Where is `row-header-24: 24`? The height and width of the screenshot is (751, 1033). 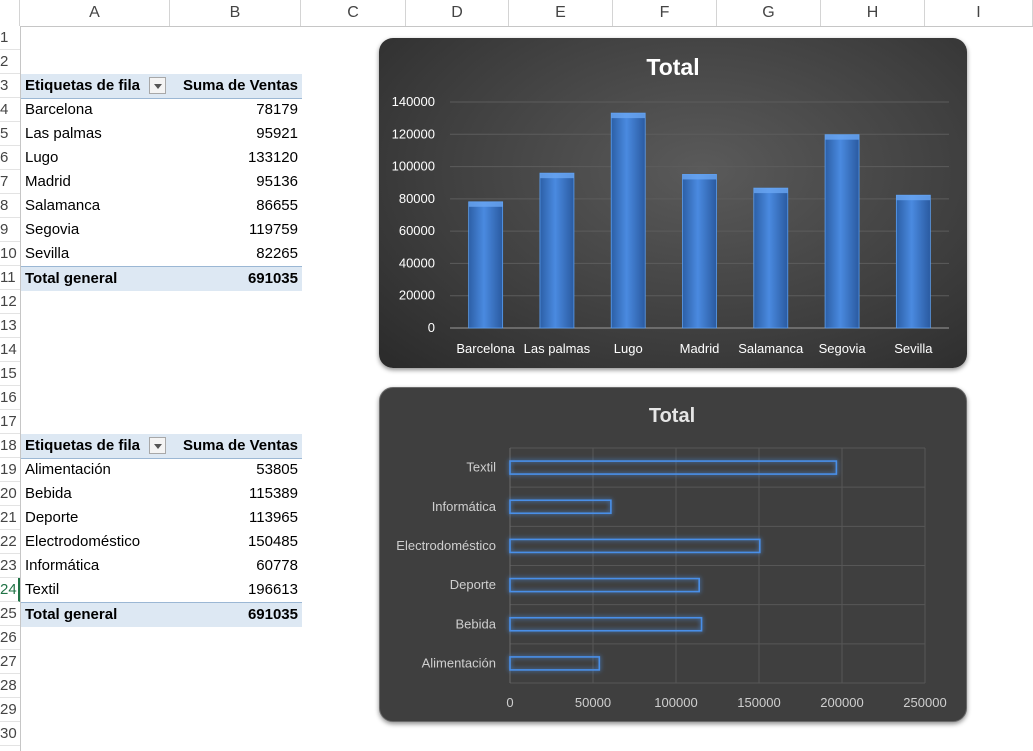
row-header-24: 24 is located at coordinates (10, 590).